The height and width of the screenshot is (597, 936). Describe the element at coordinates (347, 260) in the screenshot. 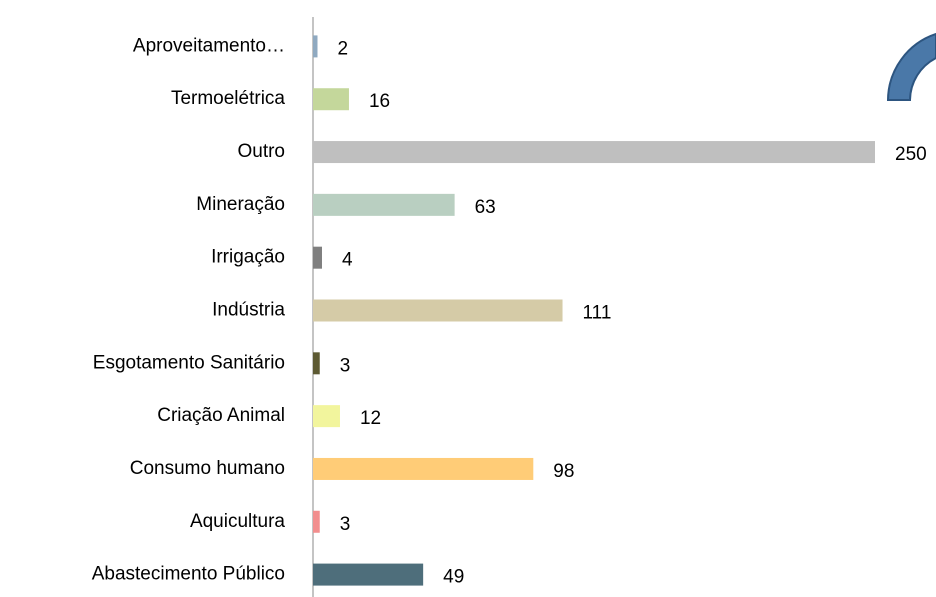

I see `value-label: 4` at that location.